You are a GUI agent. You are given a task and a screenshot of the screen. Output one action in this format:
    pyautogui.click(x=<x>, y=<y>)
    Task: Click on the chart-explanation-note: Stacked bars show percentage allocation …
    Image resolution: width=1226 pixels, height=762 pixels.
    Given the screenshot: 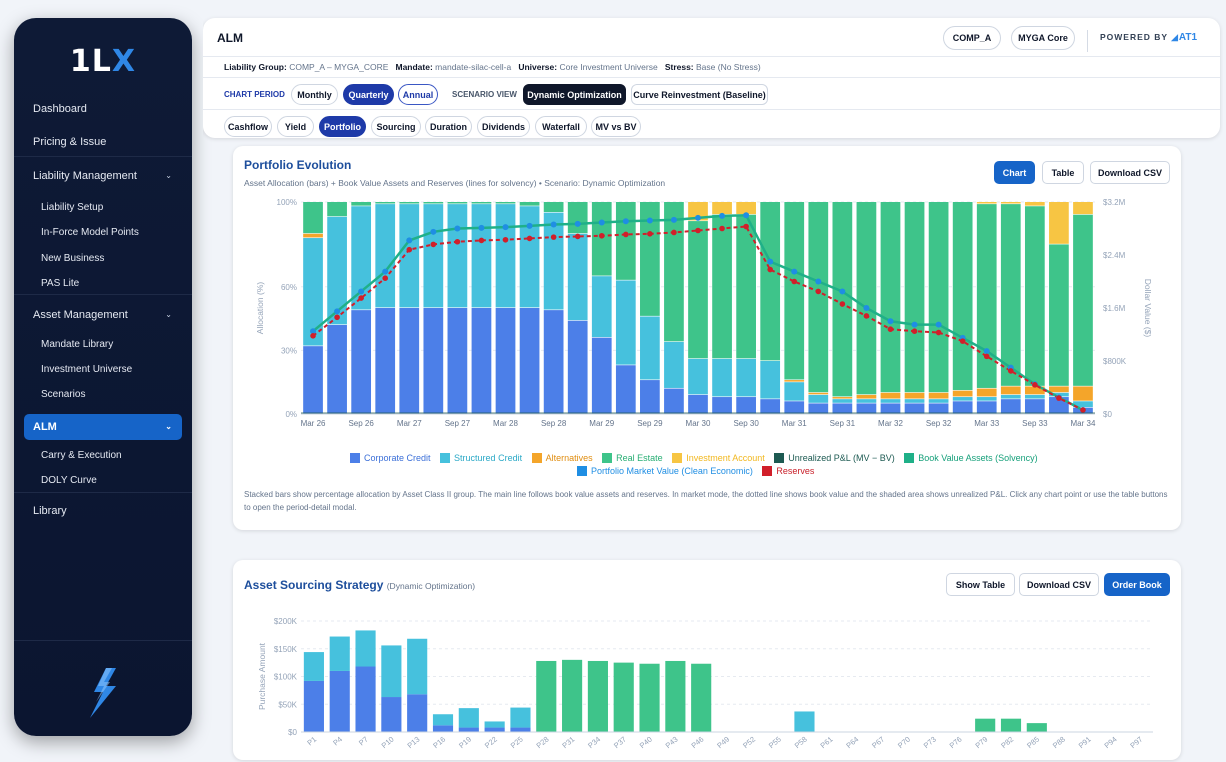 What is the action you would take?
    pyautogui.click(x=706, y=501)
    